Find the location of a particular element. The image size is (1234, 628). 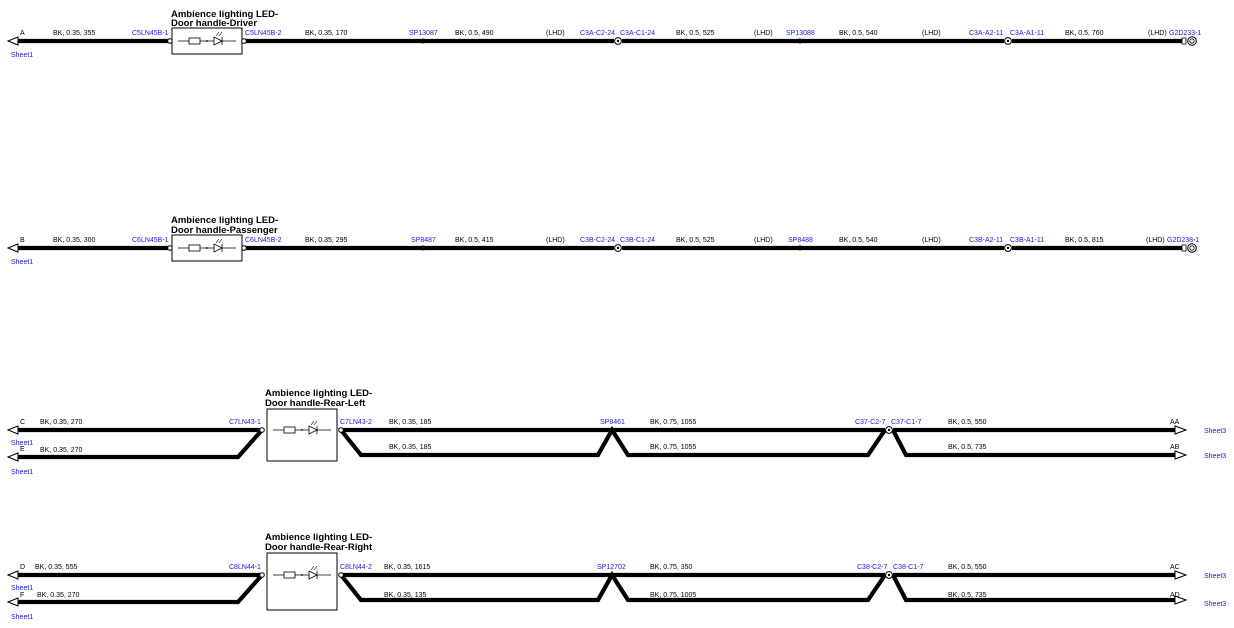

connector-label: C37-C1-7 is located at coordinates (906, 422).